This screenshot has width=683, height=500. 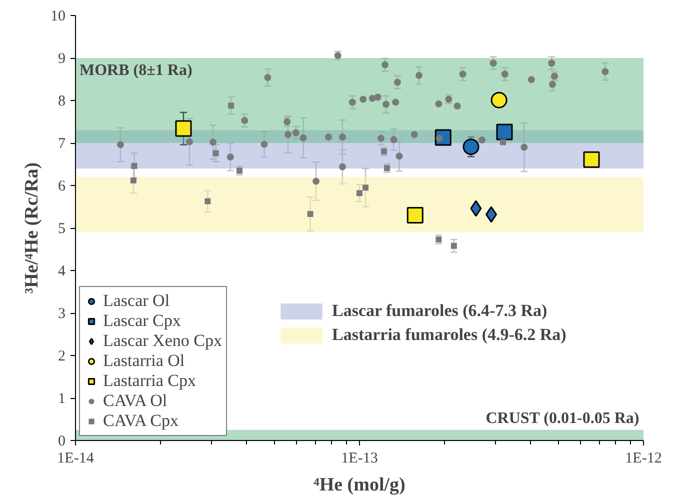 What do you see at coordinates (359, 458) in the screenshot?
I see `x-tick-label: 1E-13` at bounding box center [359, 458].